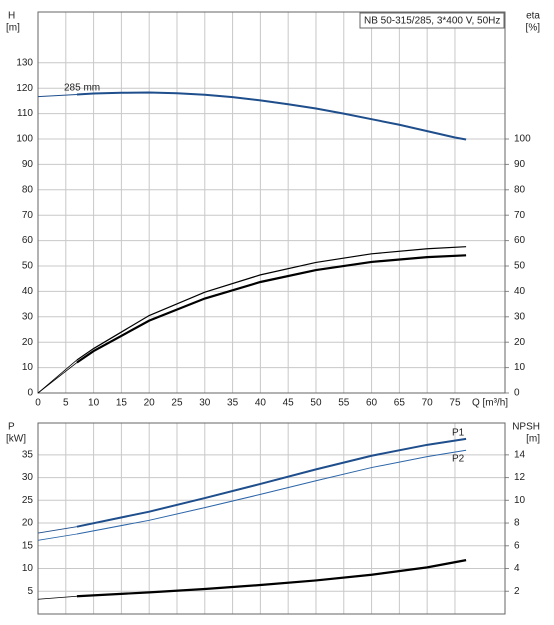 This screenshot has width=554, height=625. Describe the element at coordinates (344, 403) in the screenshot. I see `x-tick-label: 55` at that location.